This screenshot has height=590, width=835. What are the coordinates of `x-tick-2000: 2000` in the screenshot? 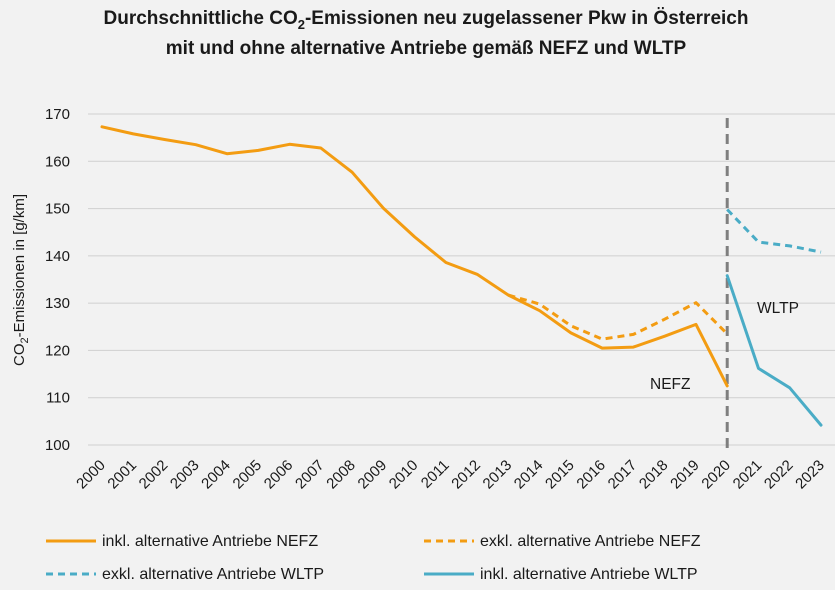 It's located at (91, 475).